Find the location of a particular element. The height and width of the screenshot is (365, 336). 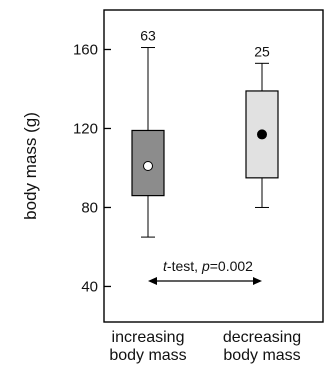

x-category-label: increasing is located at coordinates (148, 337).